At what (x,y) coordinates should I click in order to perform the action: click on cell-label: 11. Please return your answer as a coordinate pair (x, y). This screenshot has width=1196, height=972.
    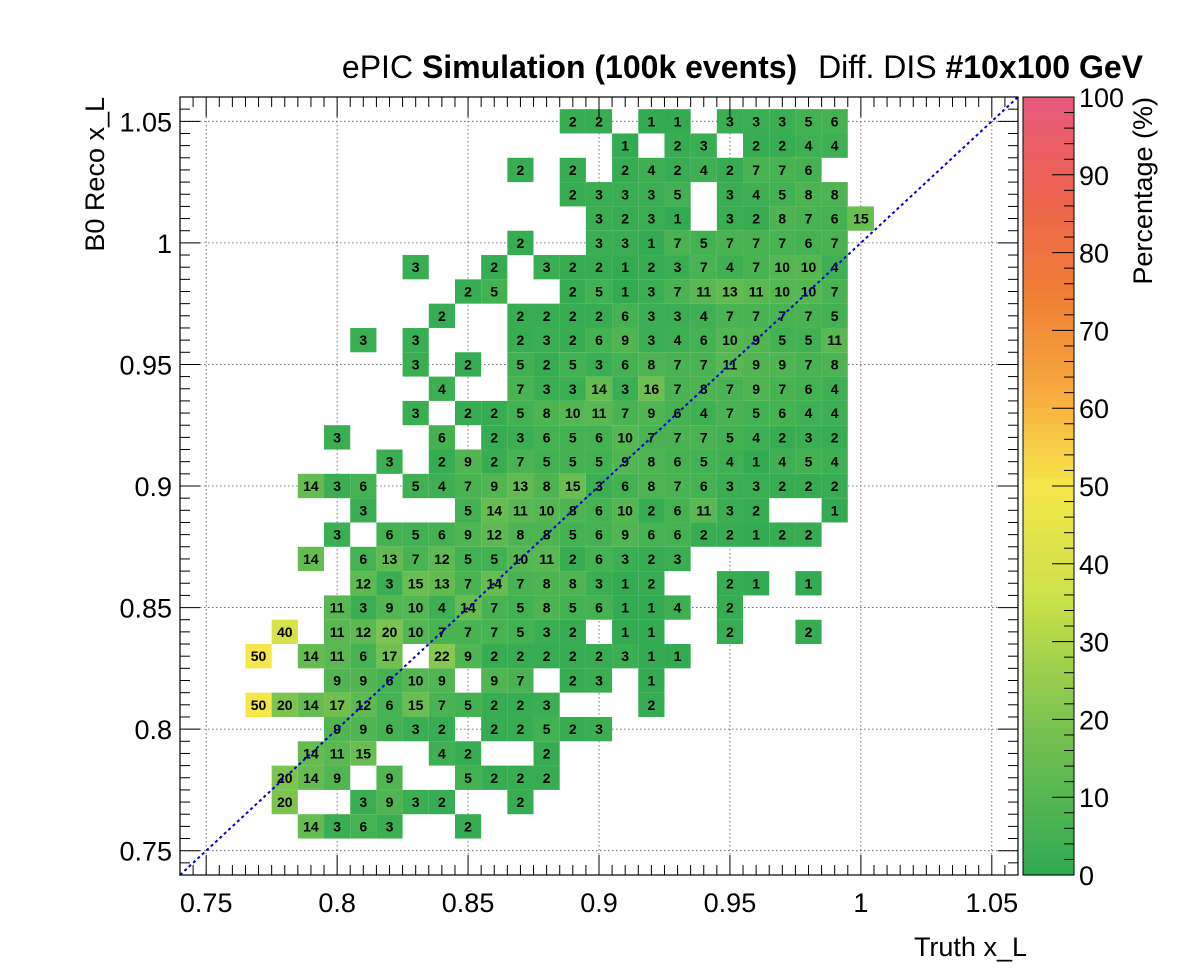
    Looking at the image, I should click on (703, 292).